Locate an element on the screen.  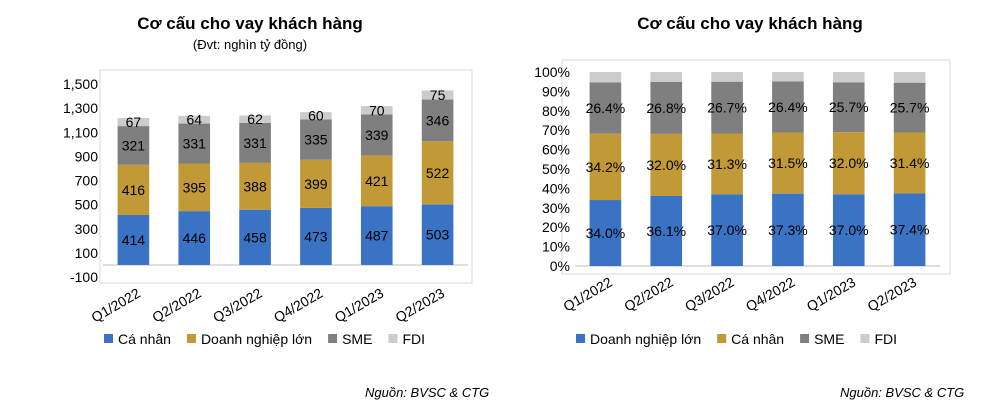
data-label: 32.0% is located at coordinates (849, 163).